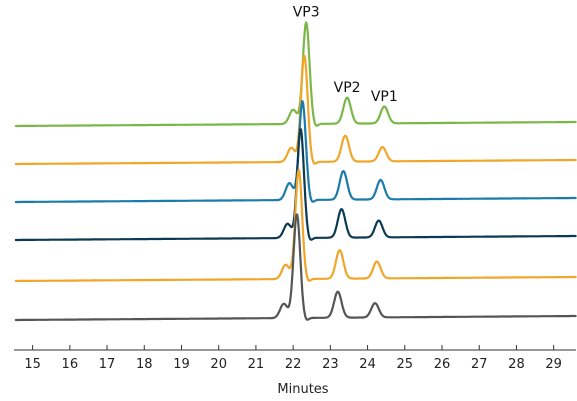  Describe the element at coordinates (70, 364) in the screenshot. I see `x-tick-label: 16` at that location.